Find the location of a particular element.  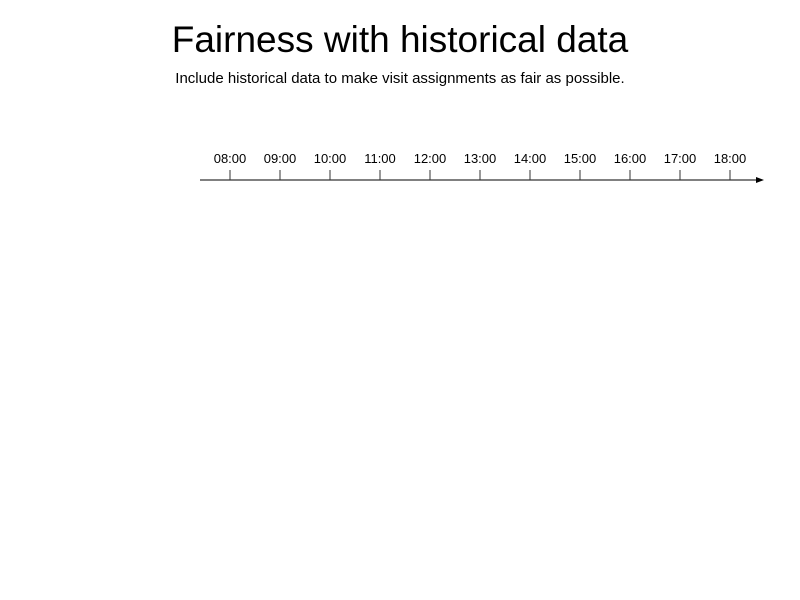

tick-label: 18:00 is located at coordinates (730, 158).